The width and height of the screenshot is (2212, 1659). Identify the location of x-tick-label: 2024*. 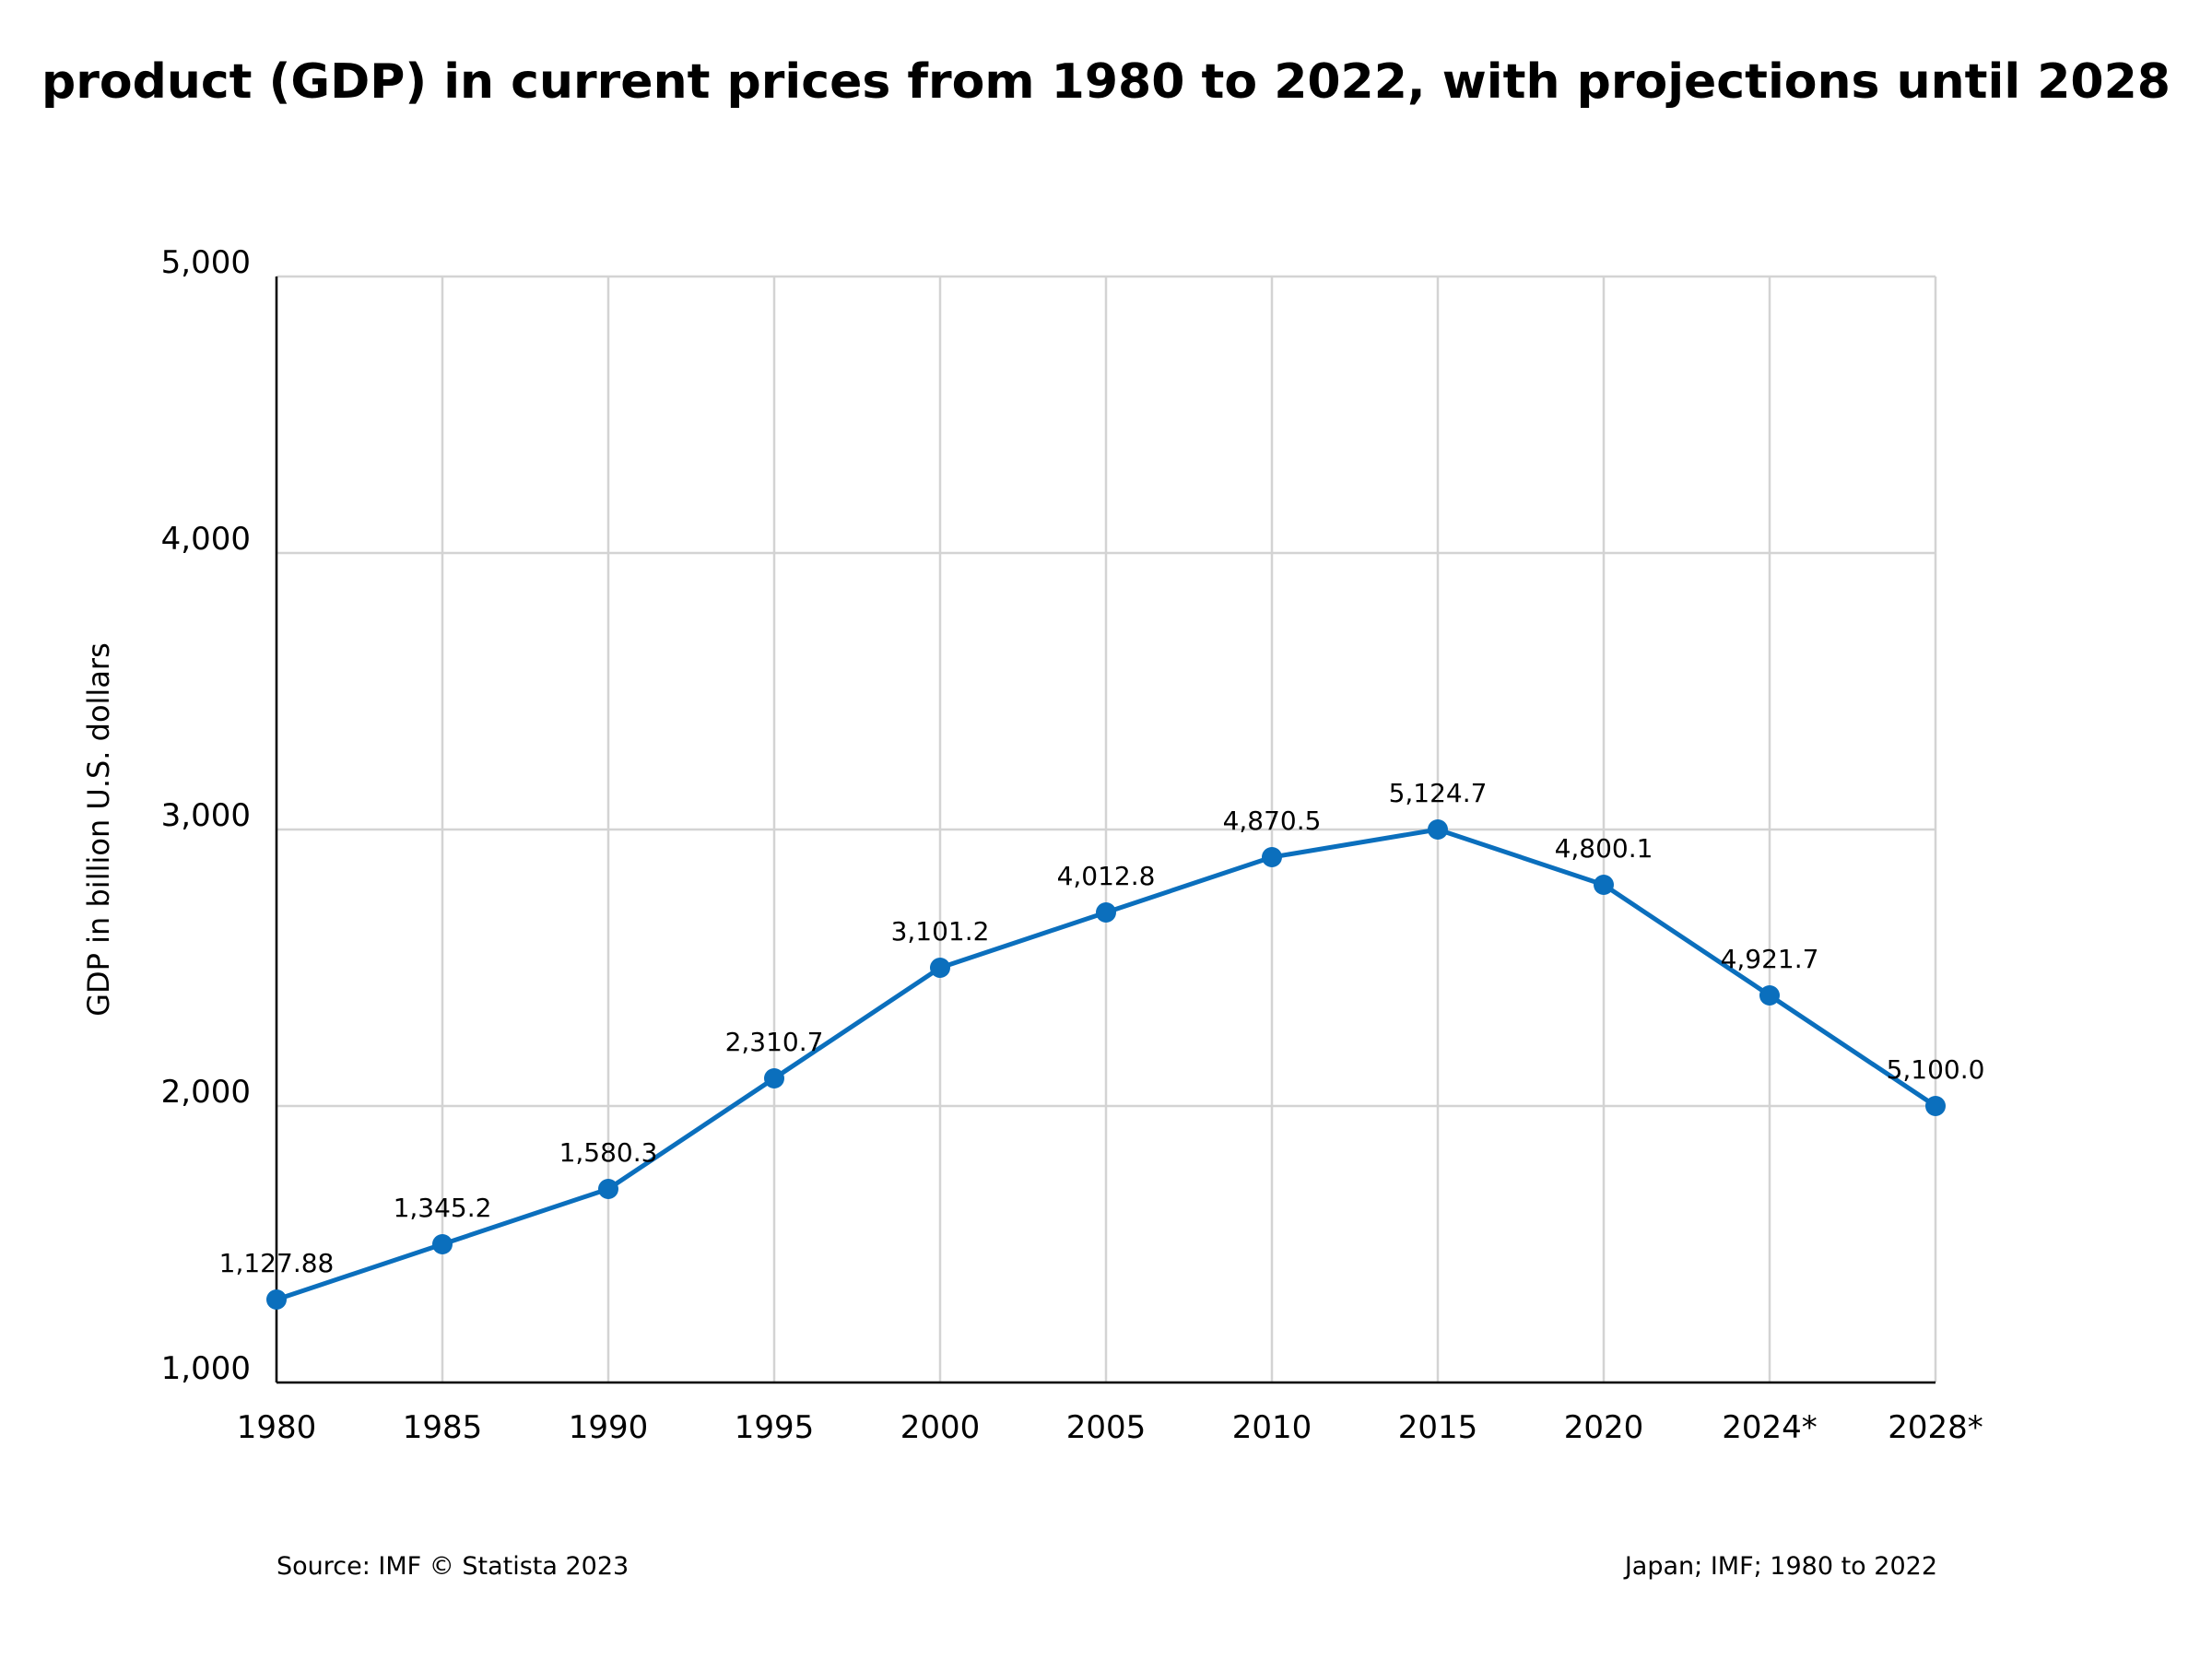
(1770, 1427).